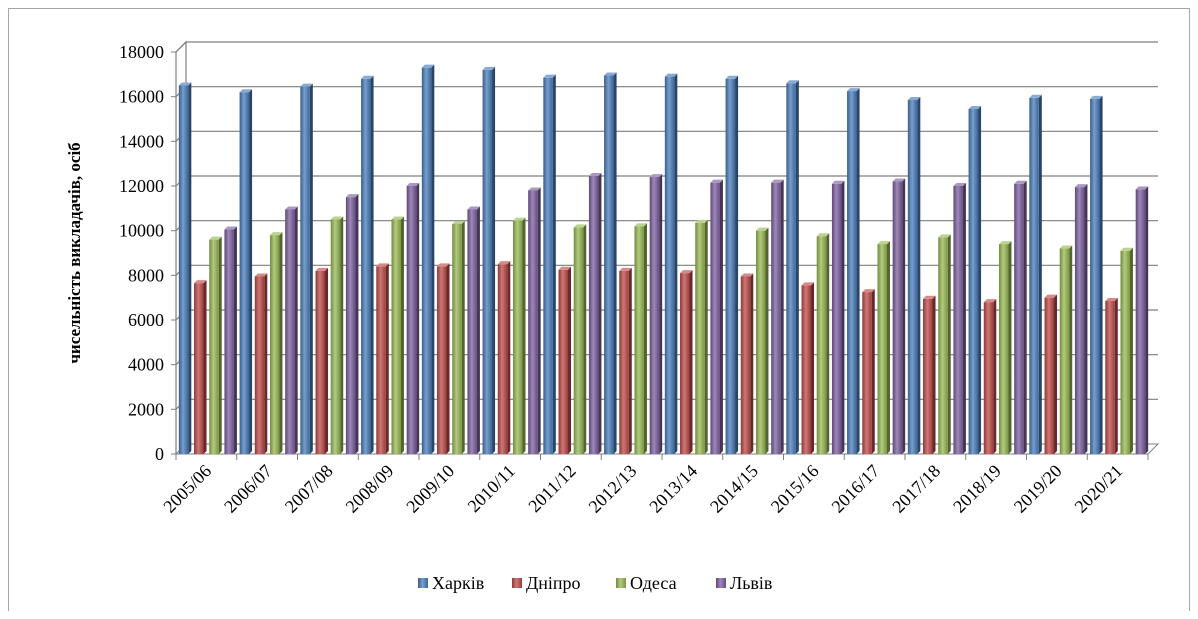 This screenshot has height=619, width=1198. Describe the element at coordinates (491, 488) in the screenshot. I see `x-tick-label: 2010/11` at that location.